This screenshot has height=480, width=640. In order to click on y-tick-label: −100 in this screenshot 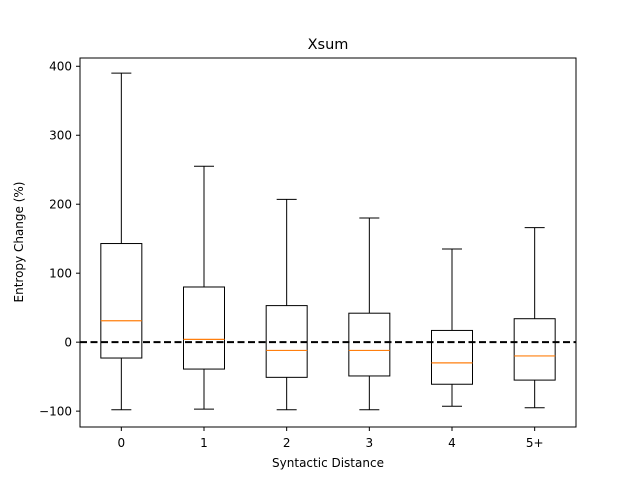, I will do `click(55, 411)`.